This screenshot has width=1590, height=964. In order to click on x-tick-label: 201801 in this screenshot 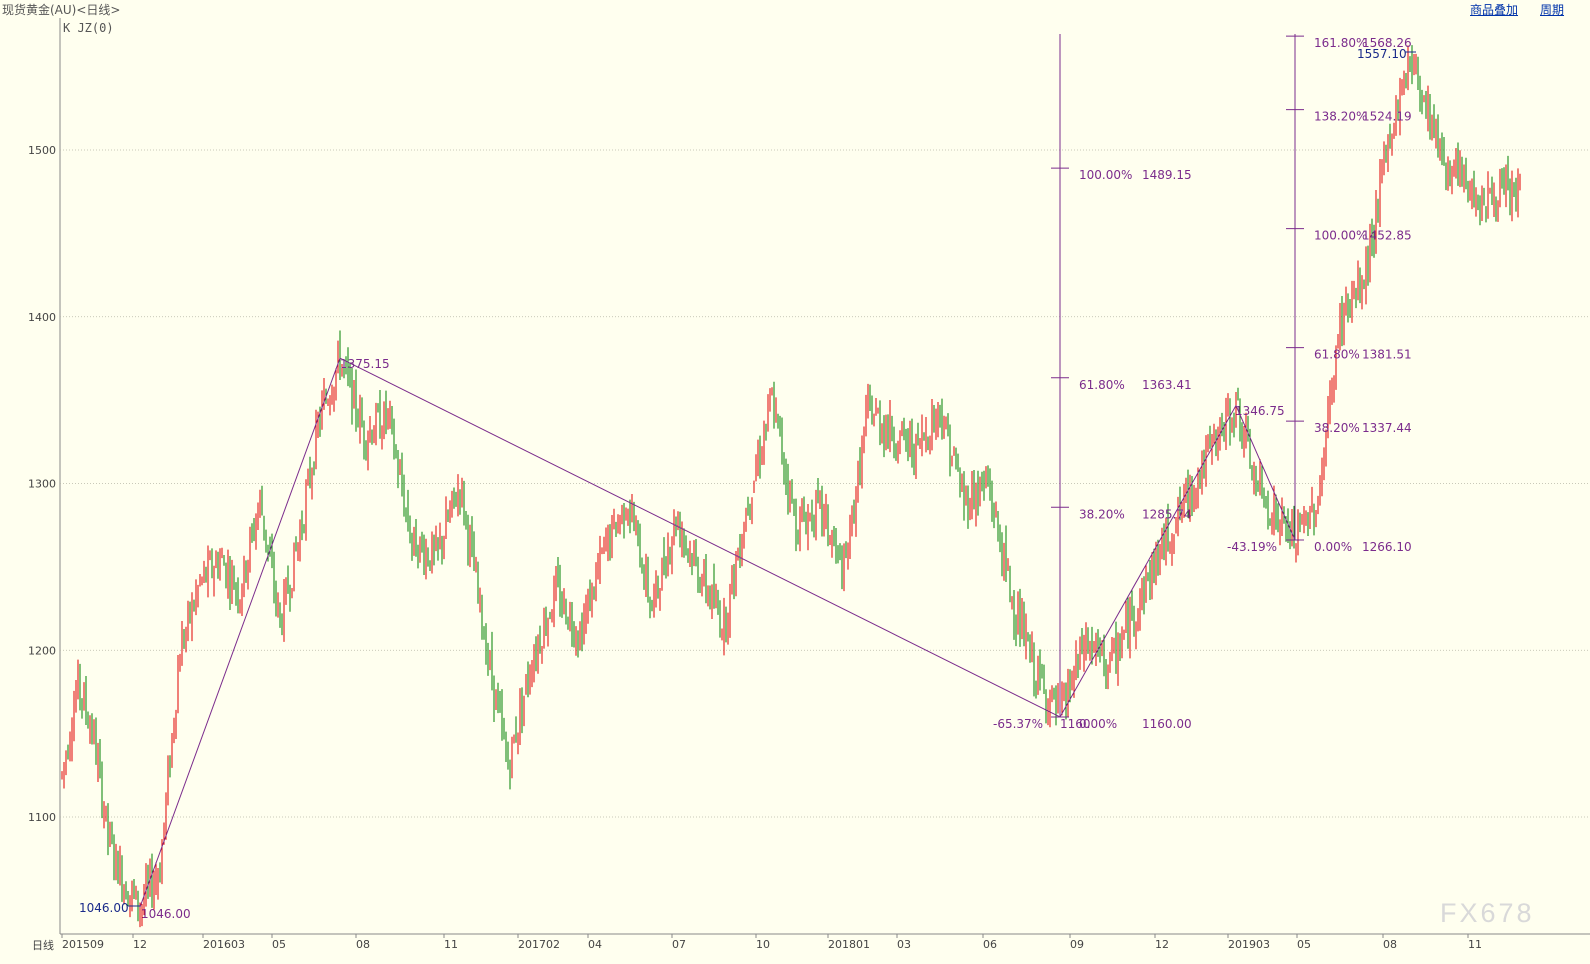, I will do `click(849, 944)`.